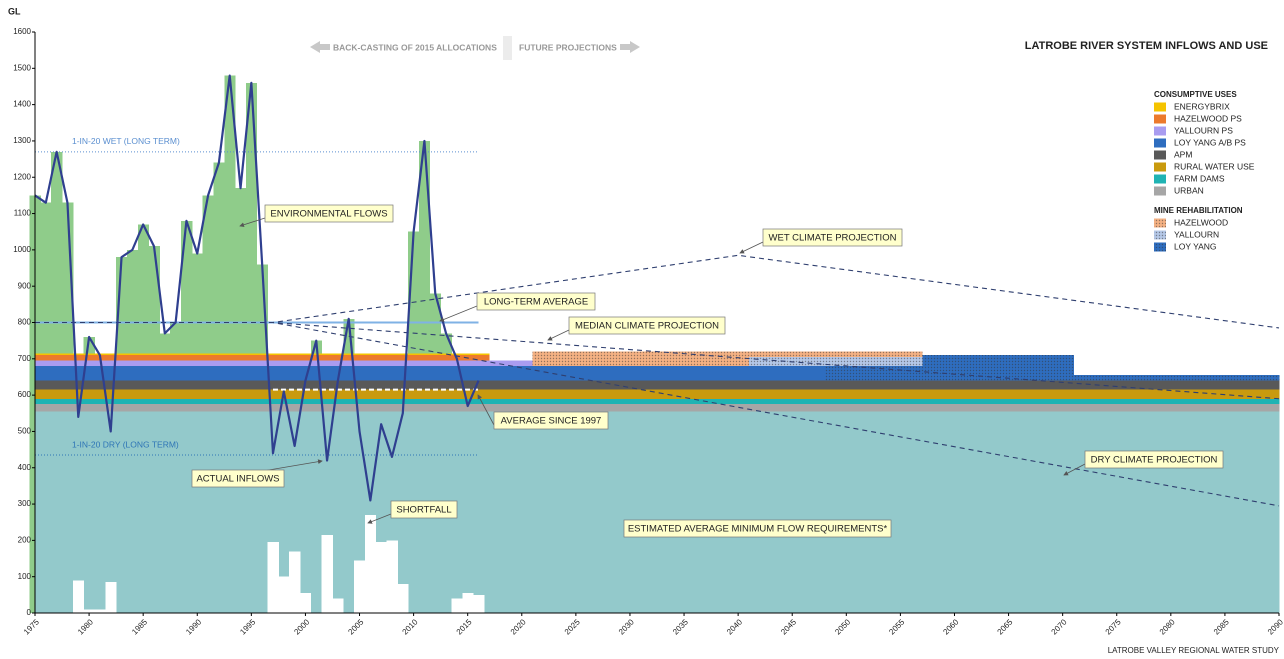 The width and height of the screenshot is (1284, 659). I want to click on x-tick-label: 1995, so click(247, 626).